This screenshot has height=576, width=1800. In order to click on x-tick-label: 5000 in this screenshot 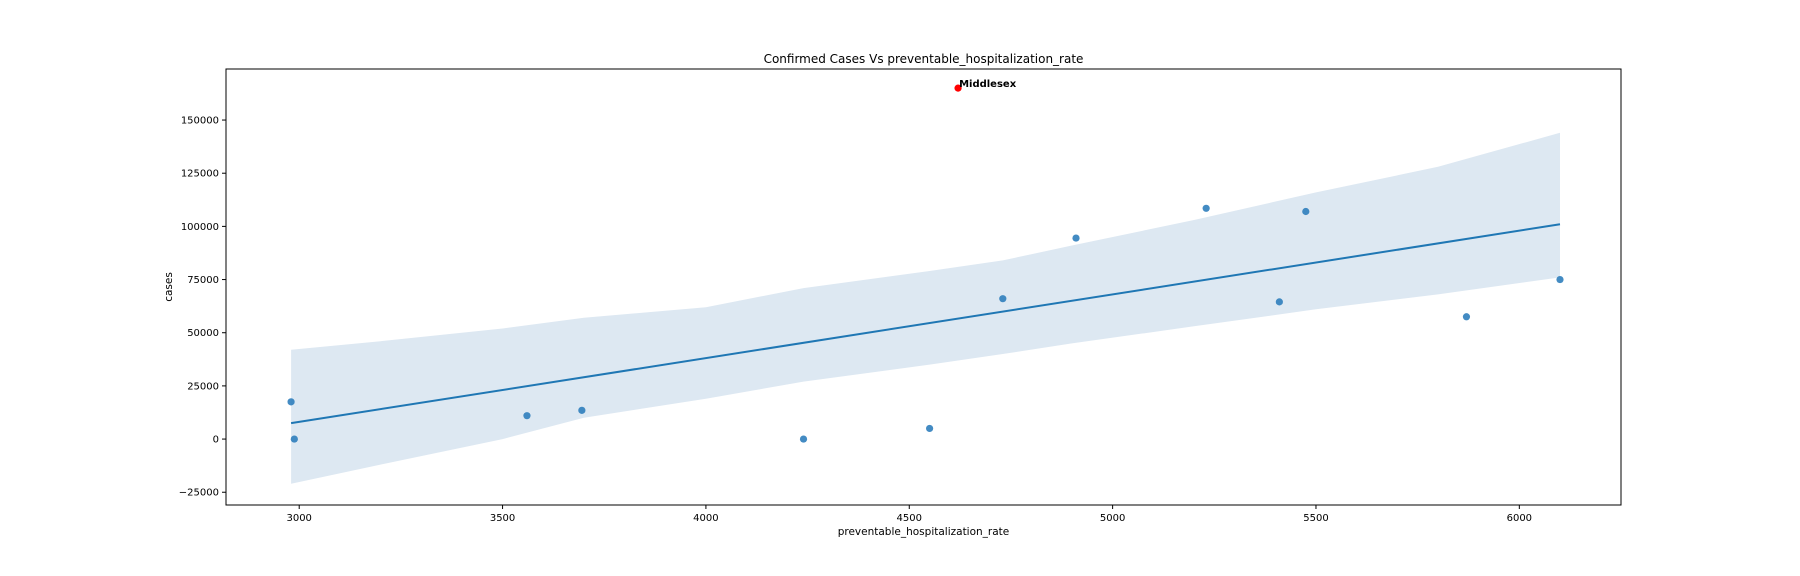, I will do `click(1112, 518)`.